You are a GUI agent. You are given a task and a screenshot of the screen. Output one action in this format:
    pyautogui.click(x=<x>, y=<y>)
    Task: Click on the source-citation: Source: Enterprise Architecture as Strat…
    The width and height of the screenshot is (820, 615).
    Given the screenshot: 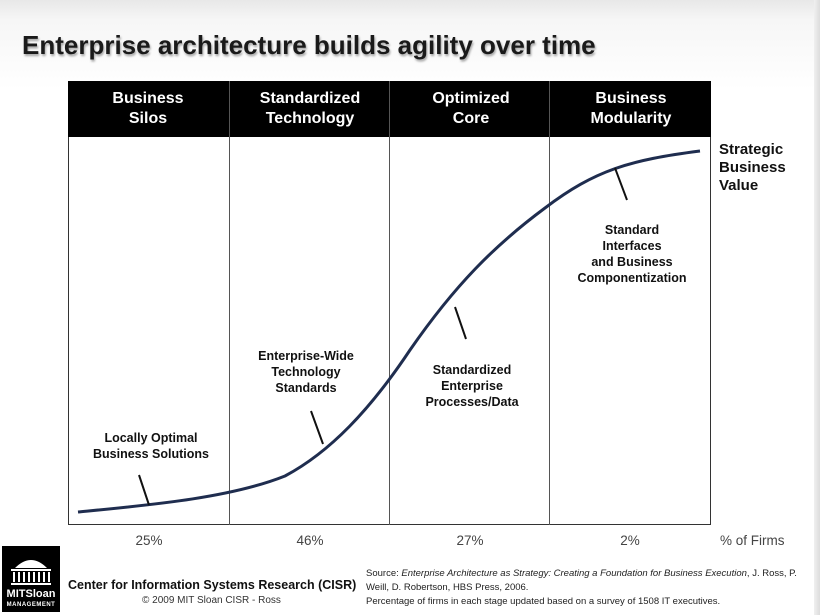 What is the action you would take?
    pyautogui.click(x=586, y=588)
    